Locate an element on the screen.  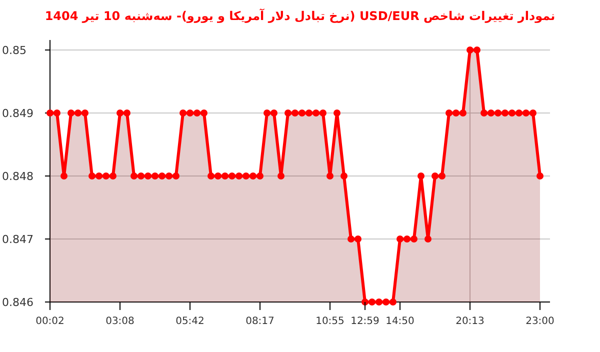
x-tick-label: 14:50 is located at coordinates (400, 321).